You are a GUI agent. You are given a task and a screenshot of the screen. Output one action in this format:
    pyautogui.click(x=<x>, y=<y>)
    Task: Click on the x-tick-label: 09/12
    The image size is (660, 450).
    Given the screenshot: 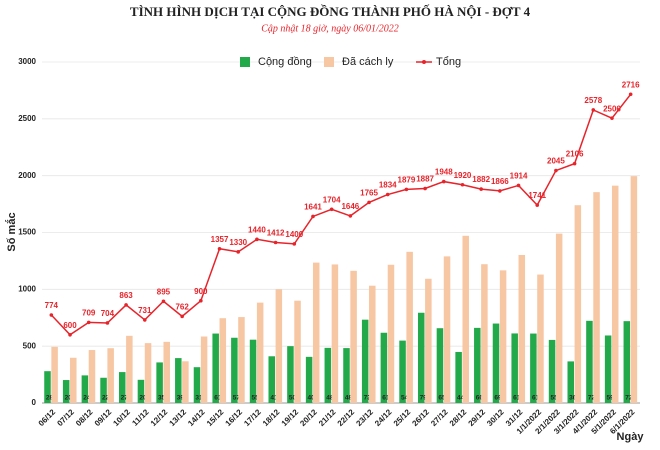 What is the action you would take?
    pyautogui.click(x=103, y=417)
    